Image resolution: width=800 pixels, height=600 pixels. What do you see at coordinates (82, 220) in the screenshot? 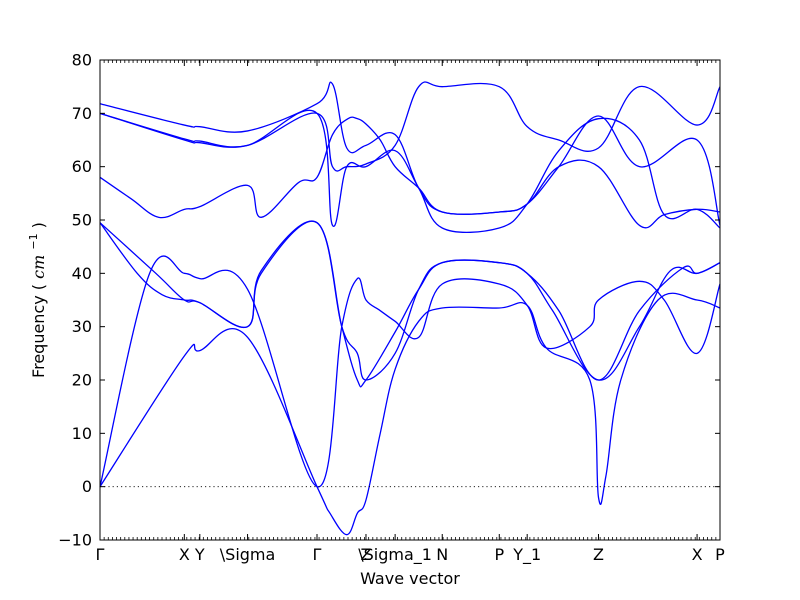
I see `y-tick-label: 50` at bounding box center [82, 220].